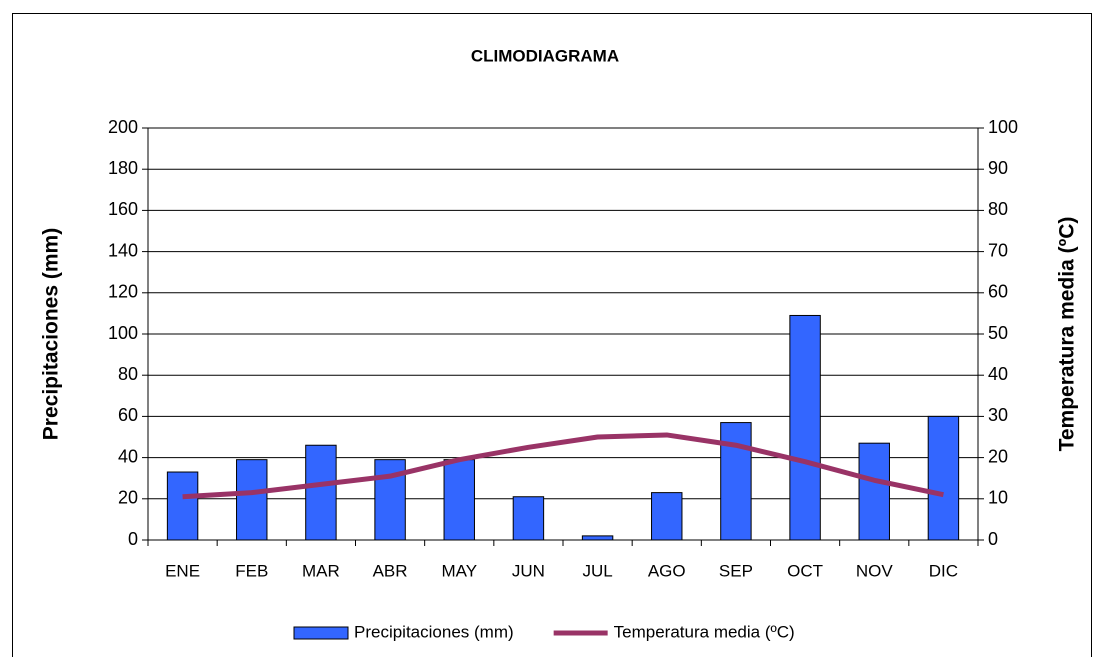 The image size is (1094, 657). I want to click on x-tick-label: SEP, so click(736, 570).